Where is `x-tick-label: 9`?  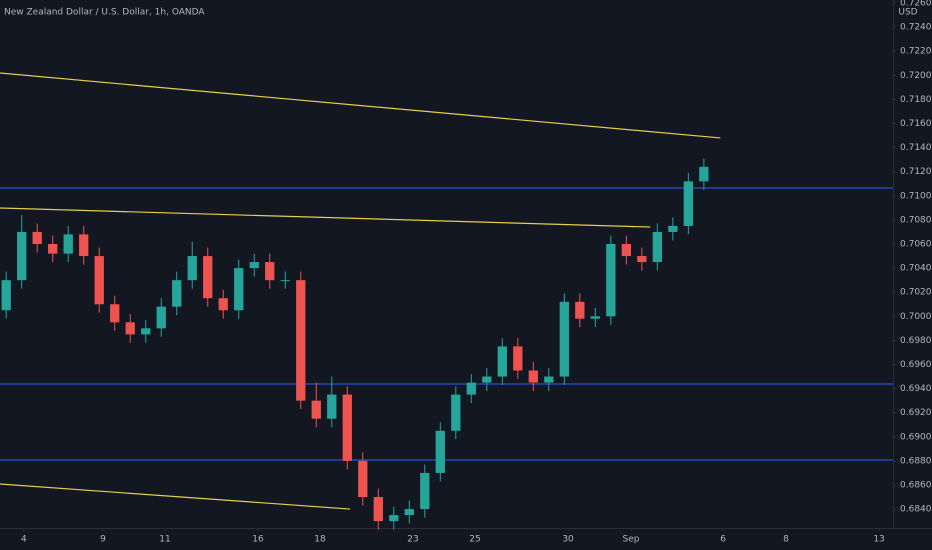
x-tick-label: 9 is located at coordinates (103, 540).